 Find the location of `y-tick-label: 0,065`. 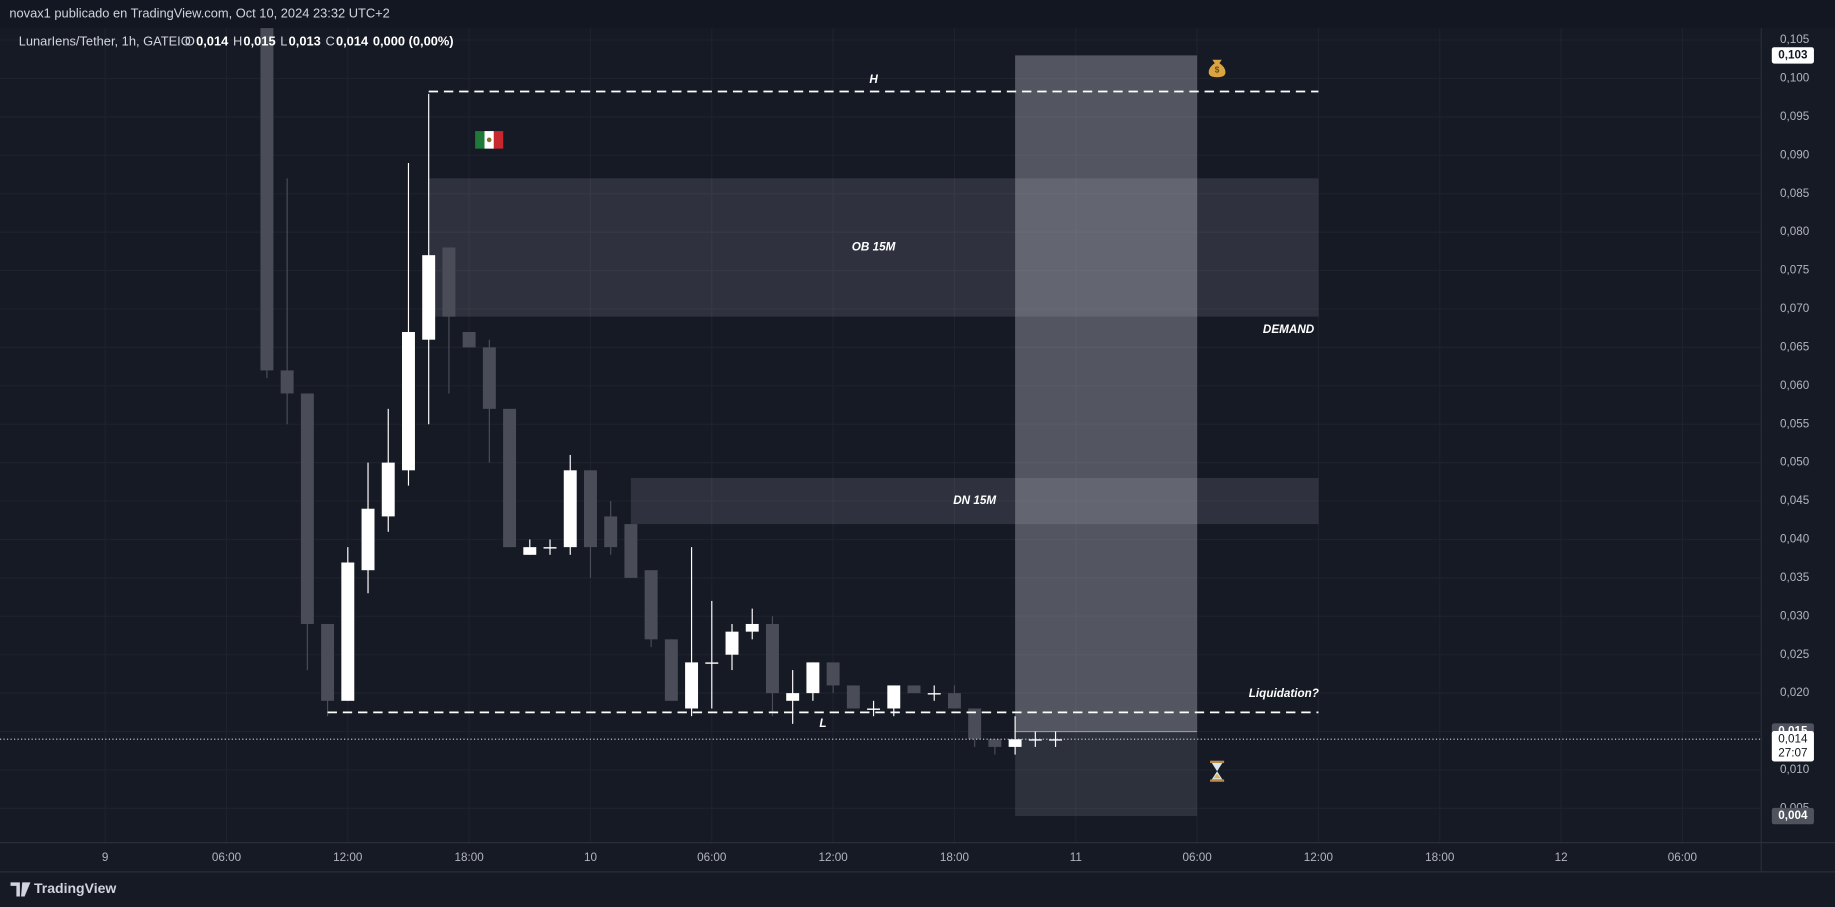

y-tick-label: 0,065 is located at coordinates (1795, 346).